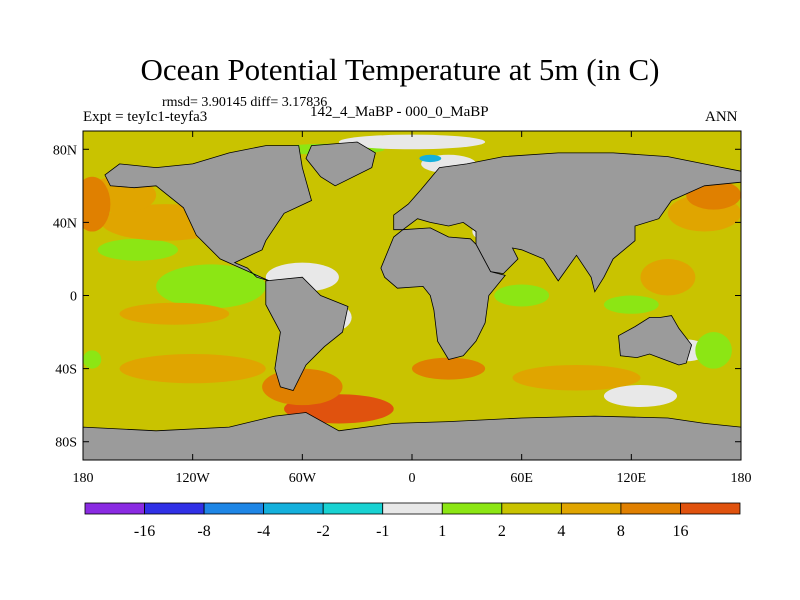  What do you see at coordinates (710, 508) in the screenshot?
I see `colorbar-bin-pos16` at bounding box center [710, 508].